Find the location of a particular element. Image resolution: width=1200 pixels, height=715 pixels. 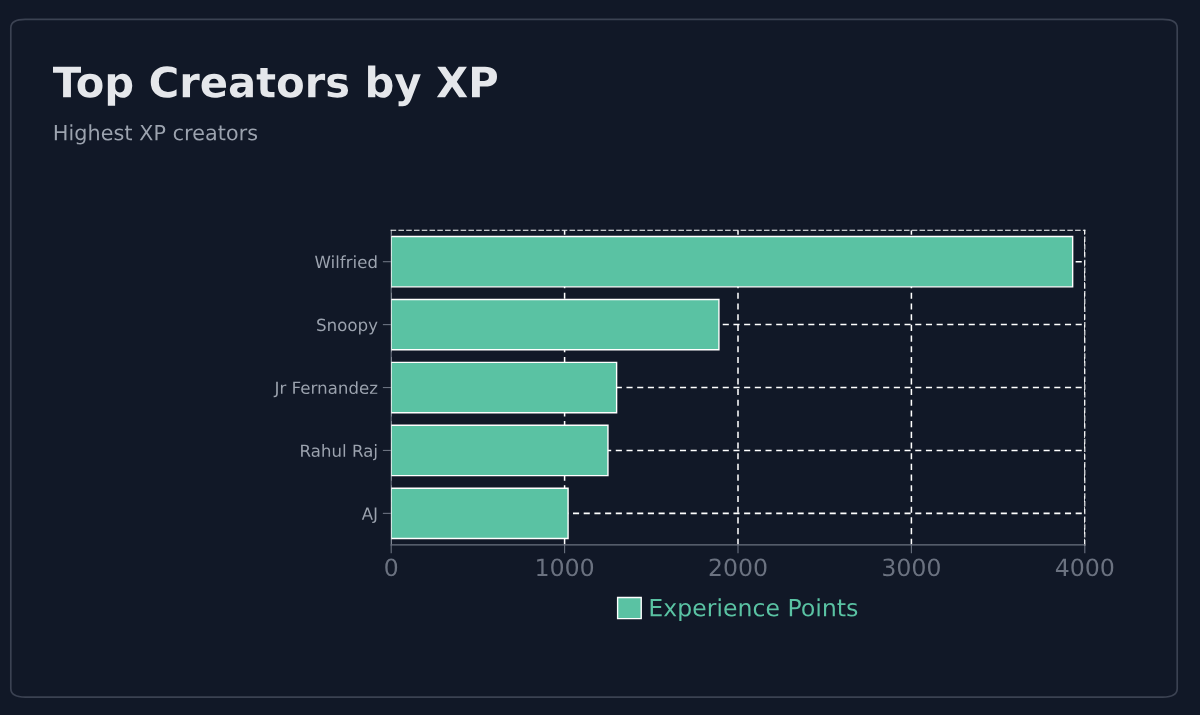

x-tick-label: 3000 is located at coordinates (911, 567).